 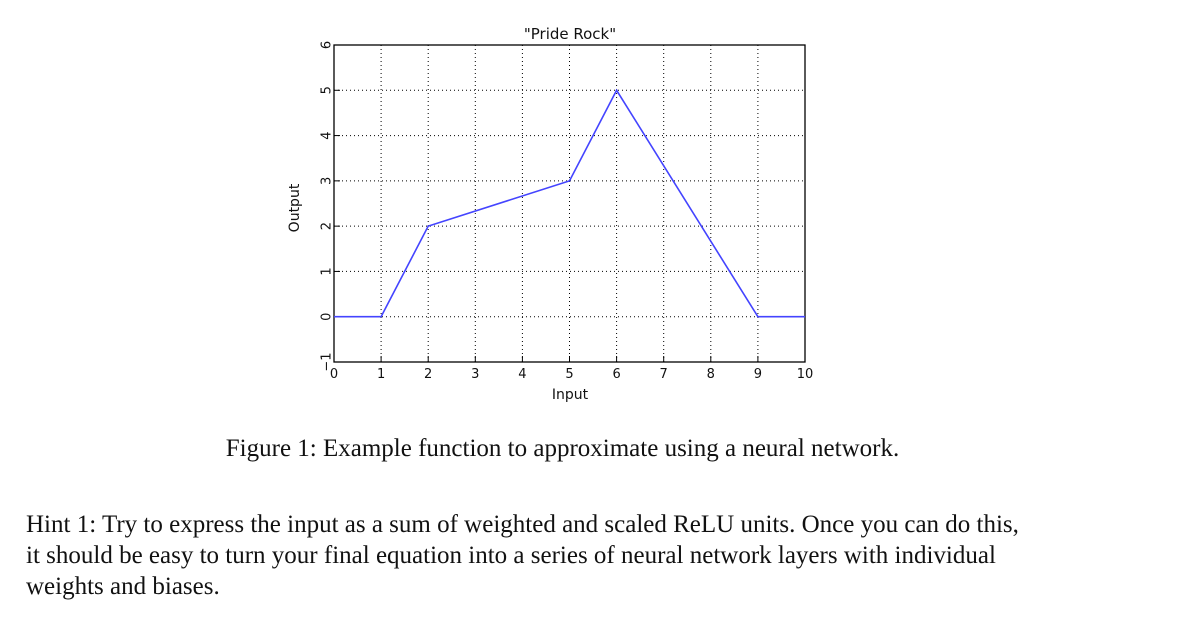 I want to click on x-tick-label: 2, so click(x=428, y=374).